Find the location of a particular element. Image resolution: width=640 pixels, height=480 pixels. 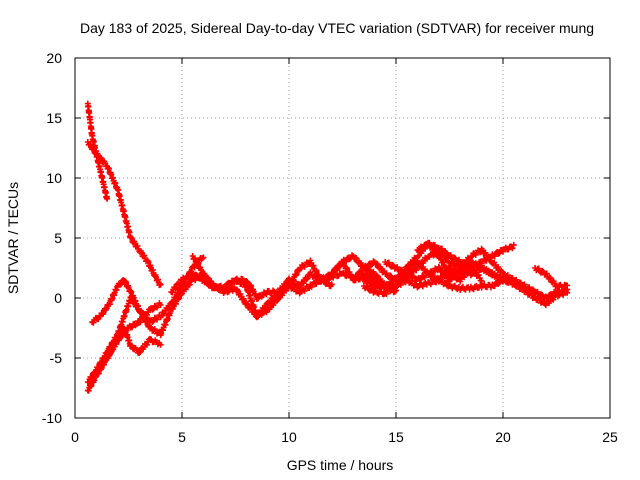

series-track-n is located at coordinates (449, 265).